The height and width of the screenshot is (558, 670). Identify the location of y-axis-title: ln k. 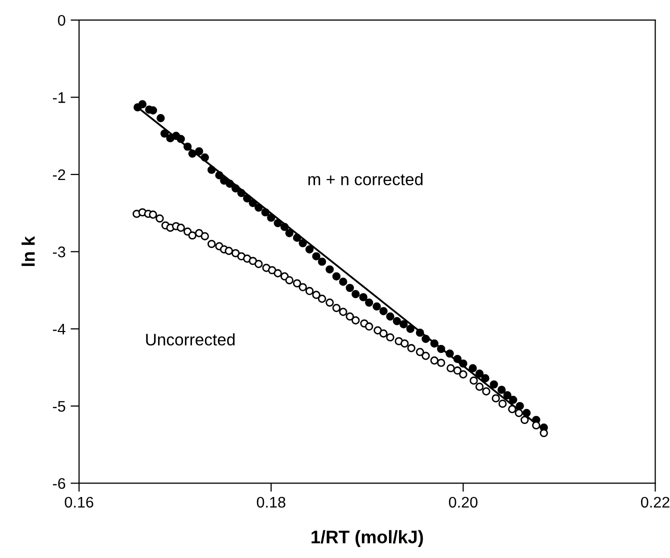
(28, 251).